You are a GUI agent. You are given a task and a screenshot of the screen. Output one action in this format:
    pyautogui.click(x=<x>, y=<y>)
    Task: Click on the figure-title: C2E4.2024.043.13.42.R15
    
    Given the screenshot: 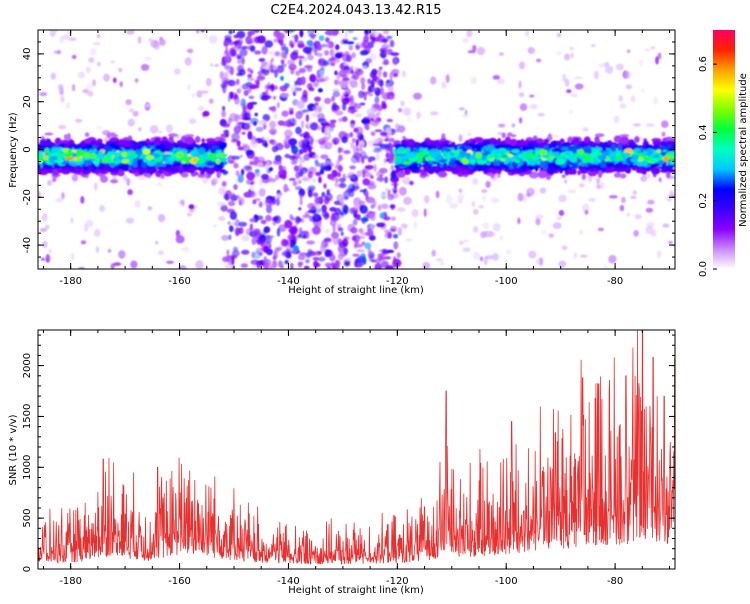 What is the action you would take?
    pyautogui.click(x=355, y=10)
    